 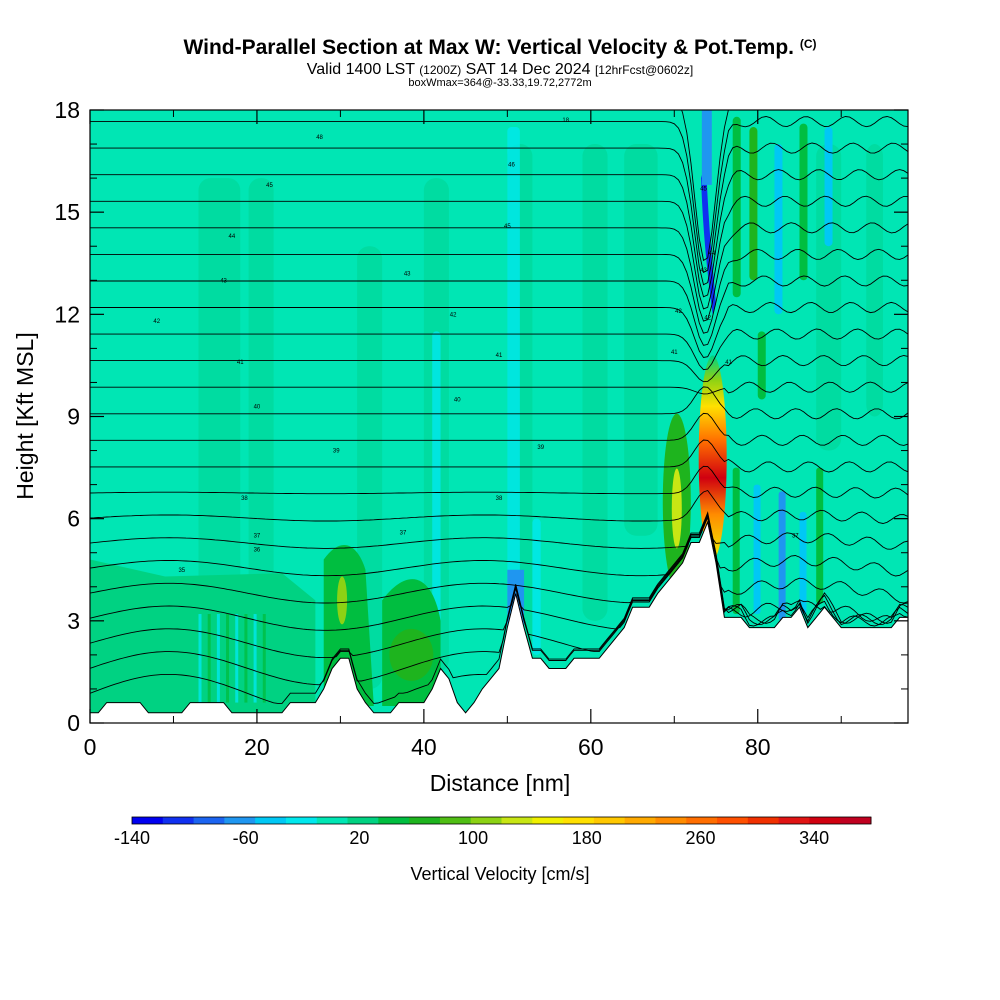 I want to click on theta-label: 36, so click(x=257, y=550).